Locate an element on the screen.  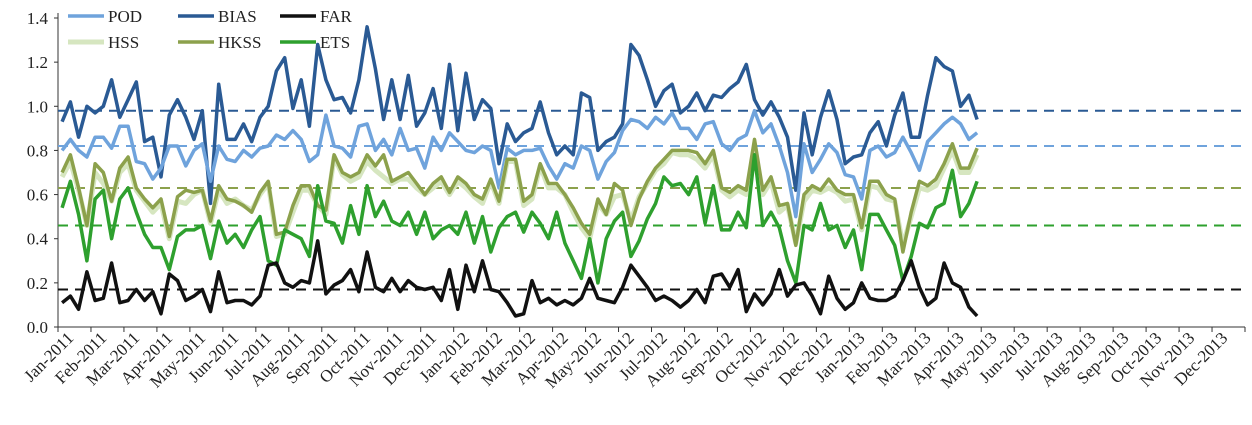
y-tick-label: 0.2 is located at coordinates (37, 283).